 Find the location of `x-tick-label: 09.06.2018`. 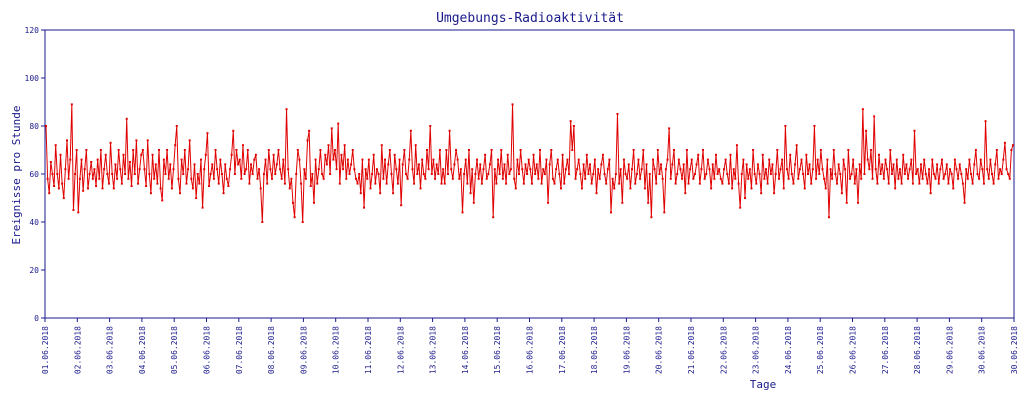

x-tick-label: 09.06.2018 is located at coordinates (303, 350).